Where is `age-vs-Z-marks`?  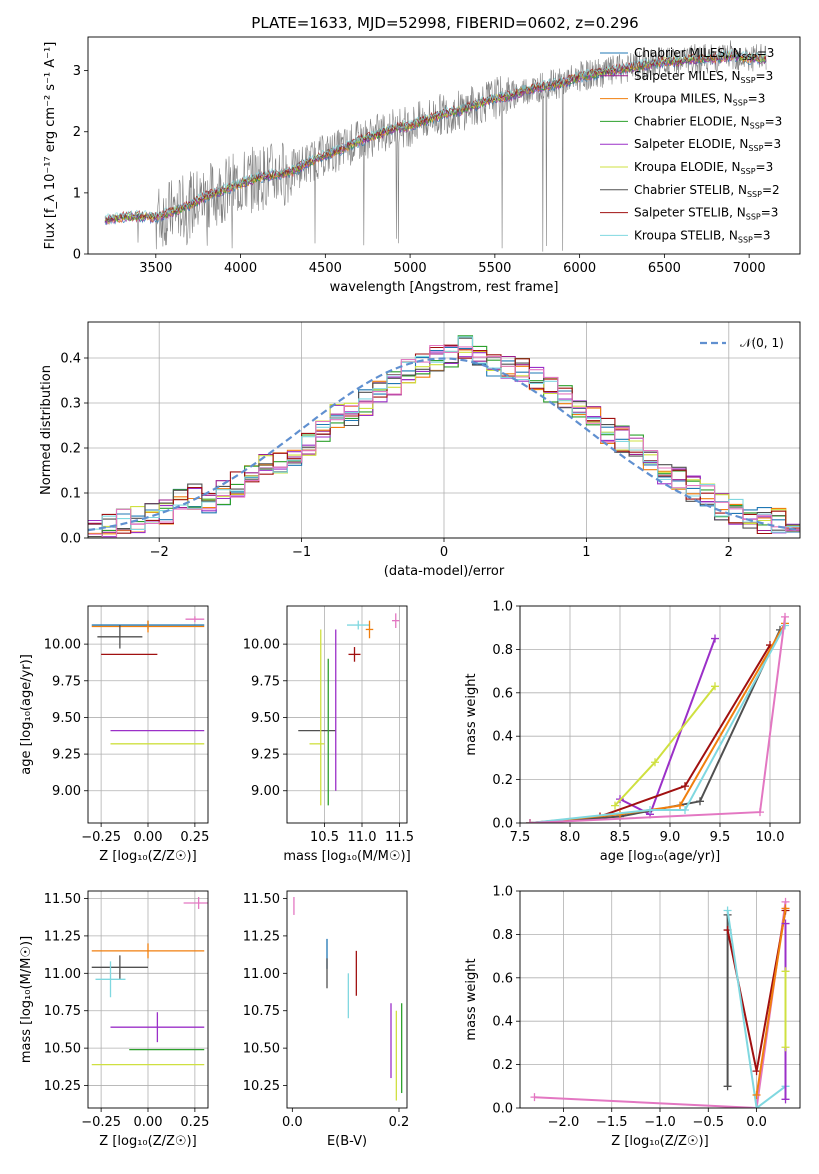 age-vs-Z-marks is located at coordinates (148, 680).